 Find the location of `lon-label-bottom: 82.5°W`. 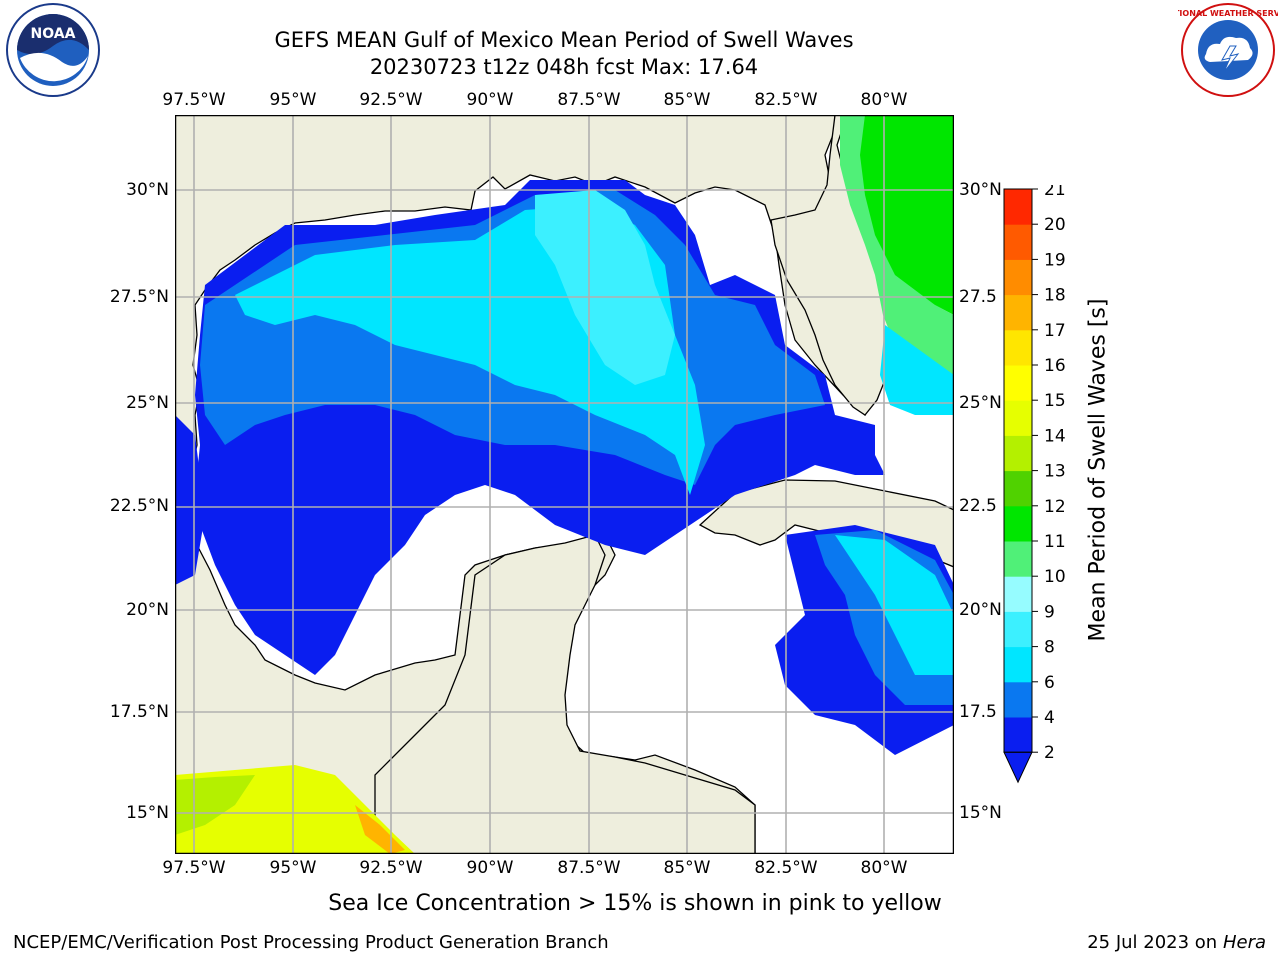

lon-label-bottom: 82.5°W is located at coordinates (786, 868).